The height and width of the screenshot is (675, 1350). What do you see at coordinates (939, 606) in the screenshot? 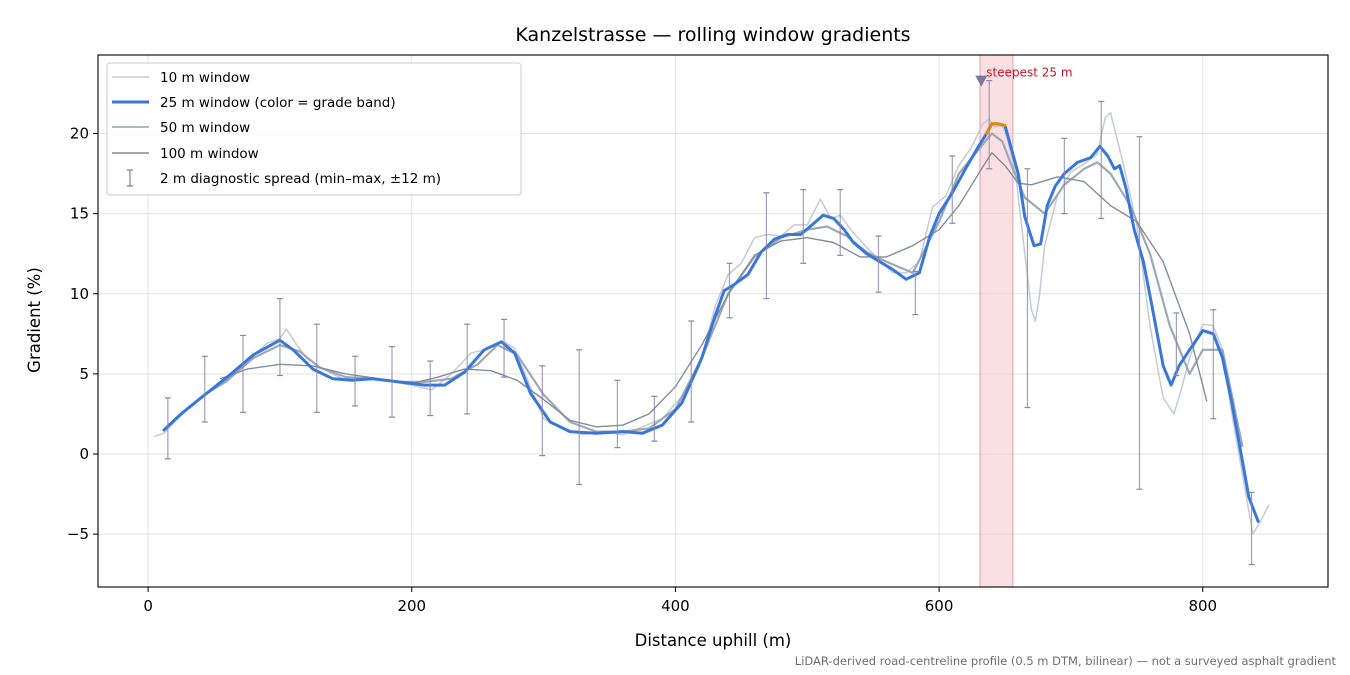
I see `x-tick-label: 600` at bounding box center [939, 606].